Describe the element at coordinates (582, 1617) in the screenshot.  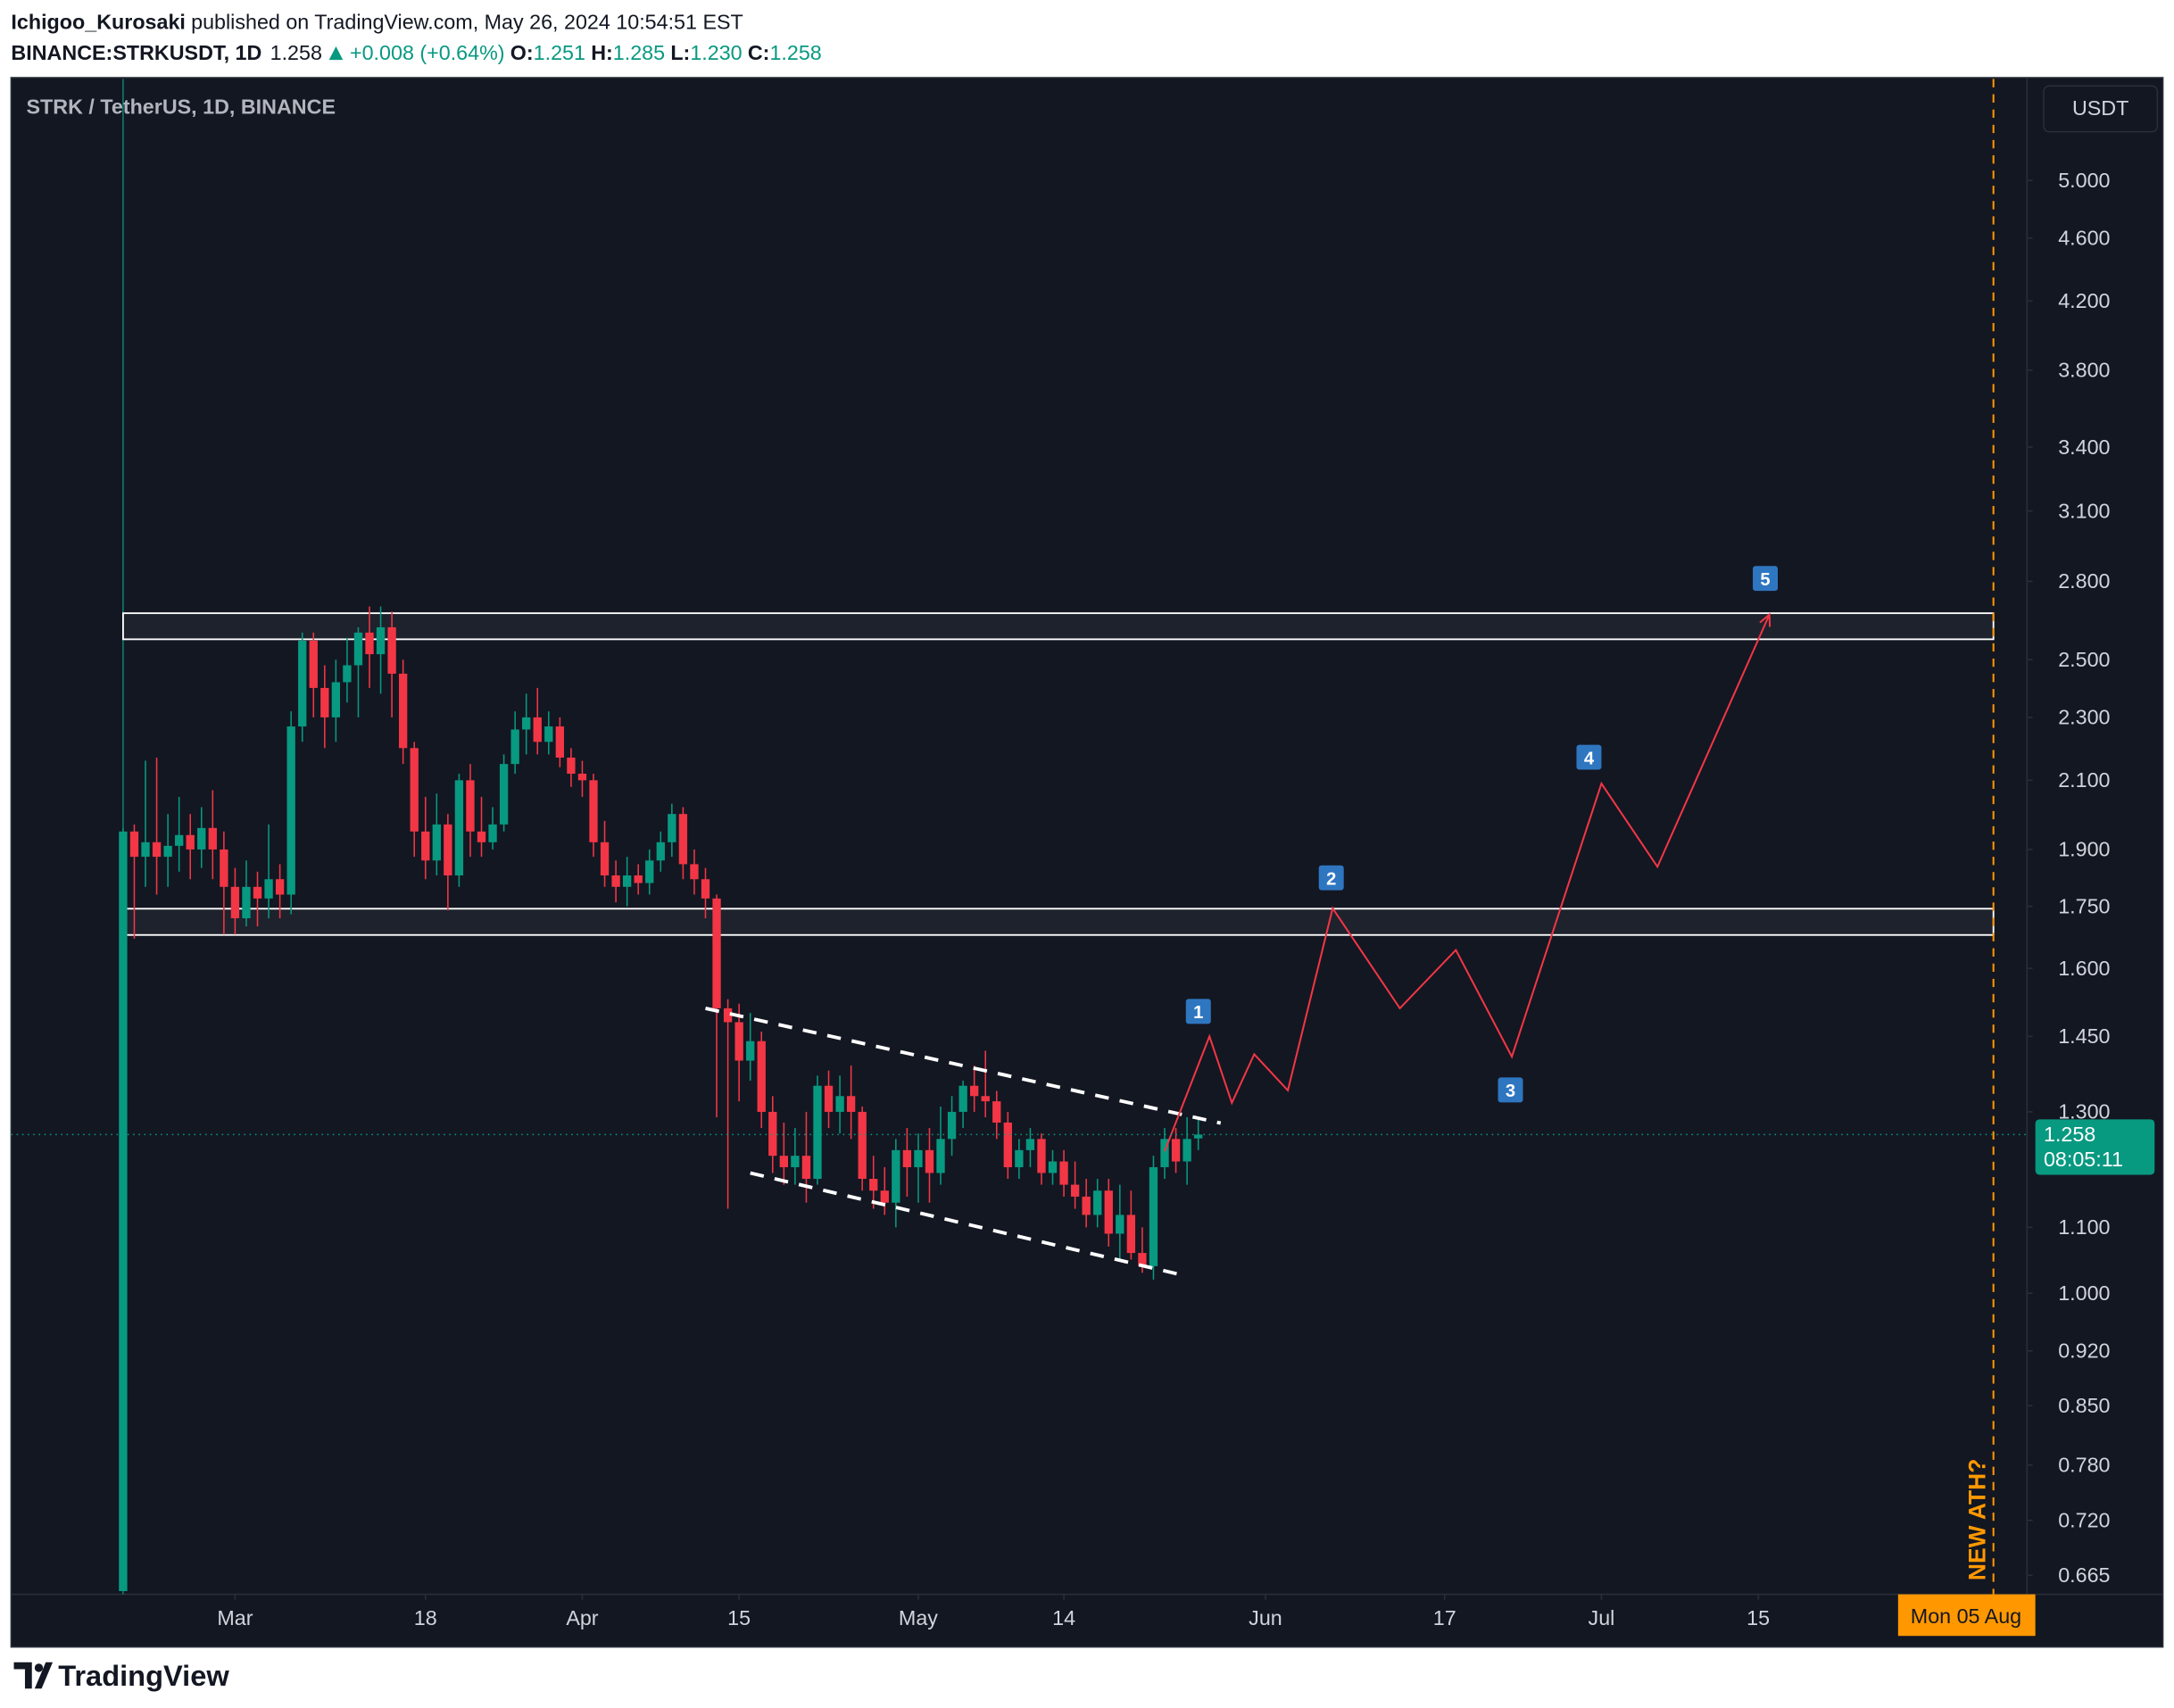
I see `x-tick-label: Apr` at that location.